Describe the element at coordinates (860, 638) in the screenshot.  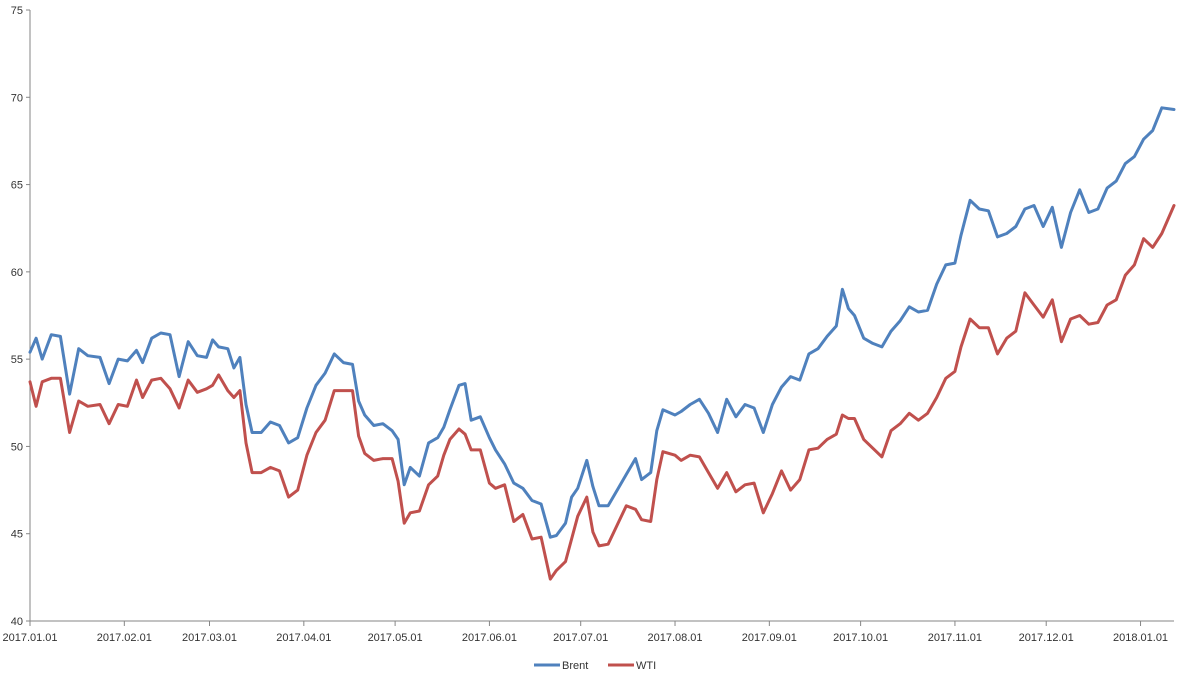
I see `x-tick-label: 2017.10.01` at that location.